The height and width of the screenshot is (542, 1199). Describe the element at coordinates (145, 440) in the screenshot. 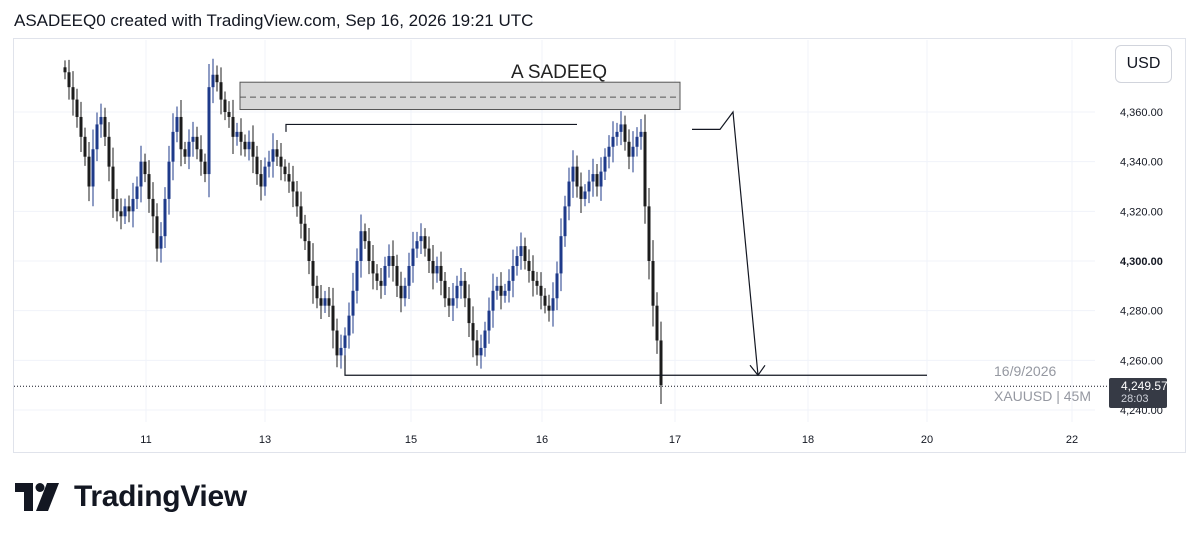

I see `x-tick-label: 11` at that location.